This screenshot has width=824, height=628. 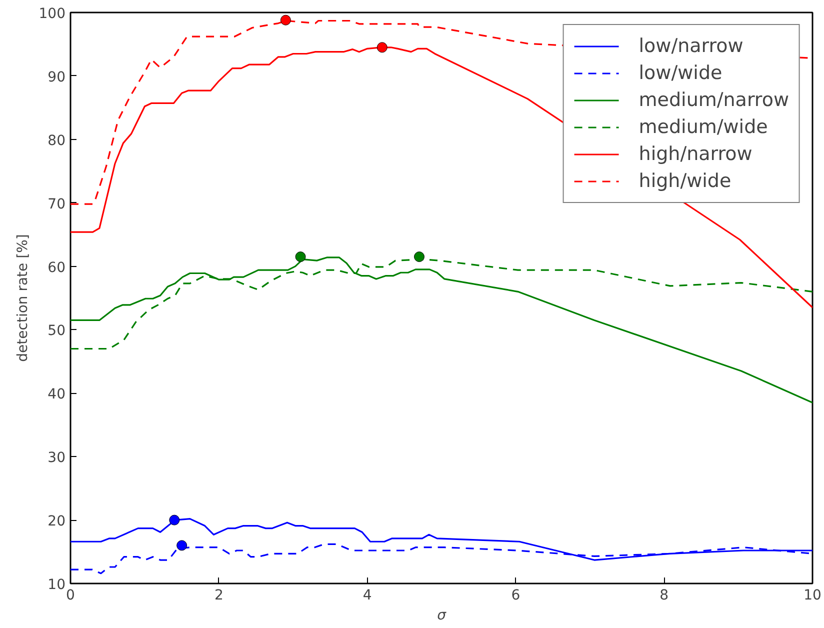 What do you see at coordinates (813, 596) in the screenshot?
I see `x-tick-label: 10` at bounding box center [813, 596].